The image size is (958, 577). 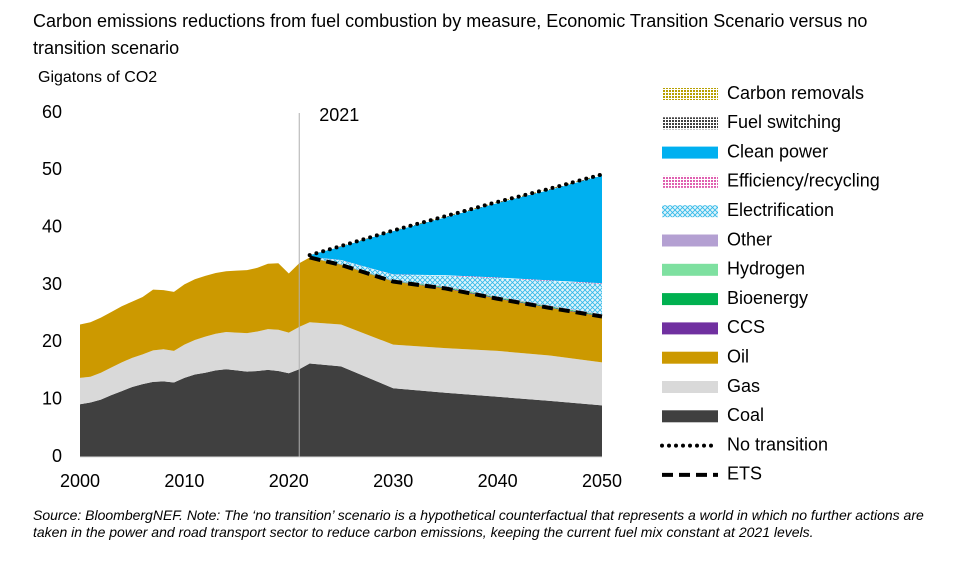 I want to click on legend-label: Bioenergy, so click(x=767, y=298).